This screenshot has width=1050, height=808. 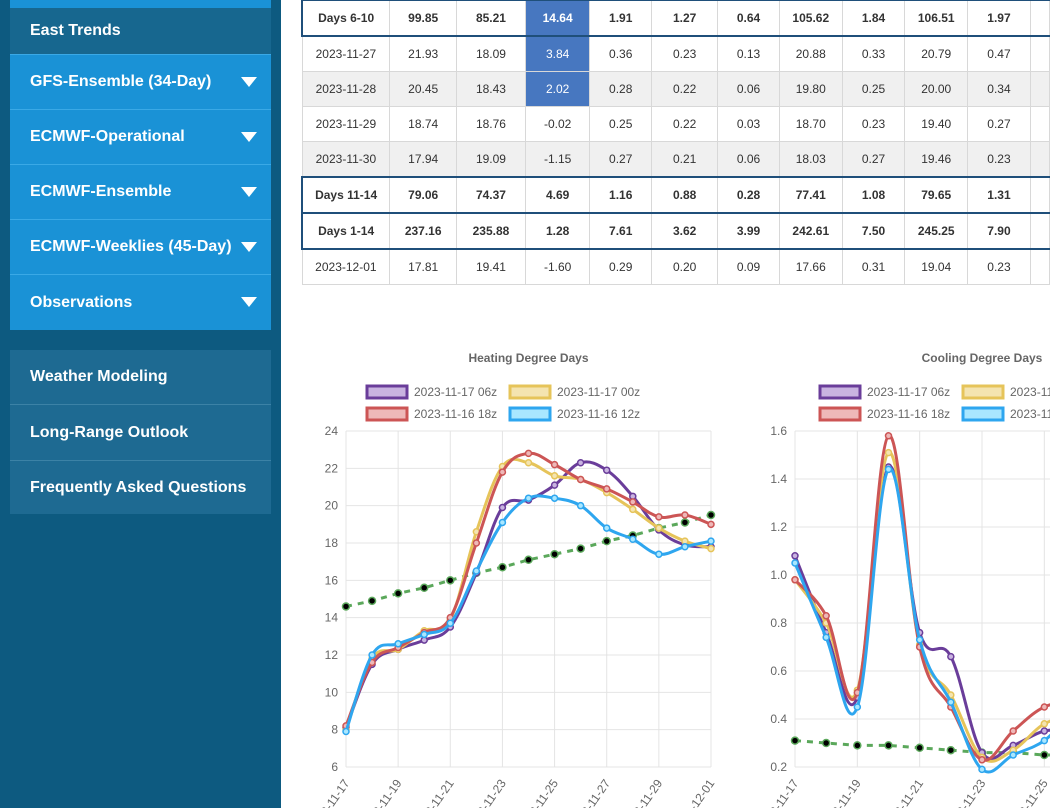 What do you see at coordinates (423, 53) in the screenshot?
I see `table-cell: 21.93` at bounding box center [423, 53].